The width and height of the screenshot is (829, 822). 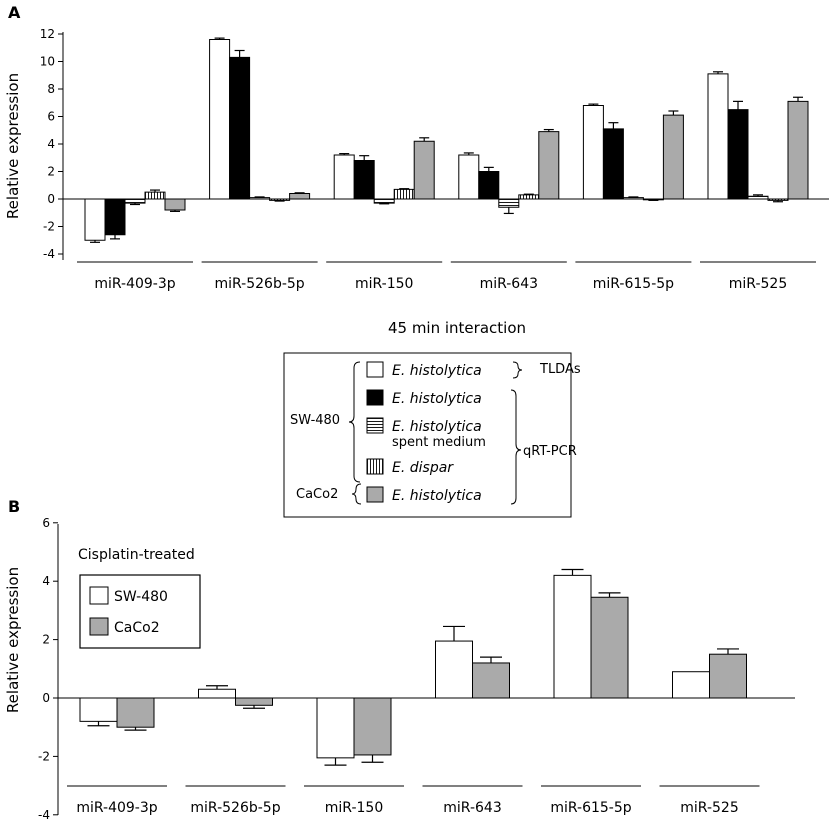 What do you see at coordinates (375, 466) in the screenshot?
I see `legend-a-swatch-vstripes` at bounding box center [375, 466].